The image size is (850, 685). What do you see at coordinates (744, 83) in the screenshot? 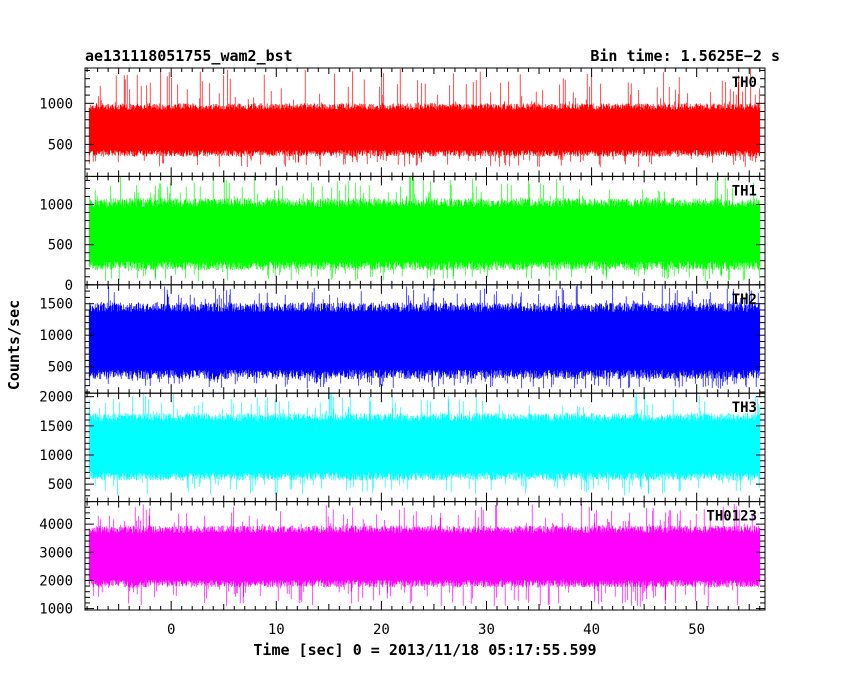
I see `panel-label-th0: TH0` at bounding box center [744, 83].